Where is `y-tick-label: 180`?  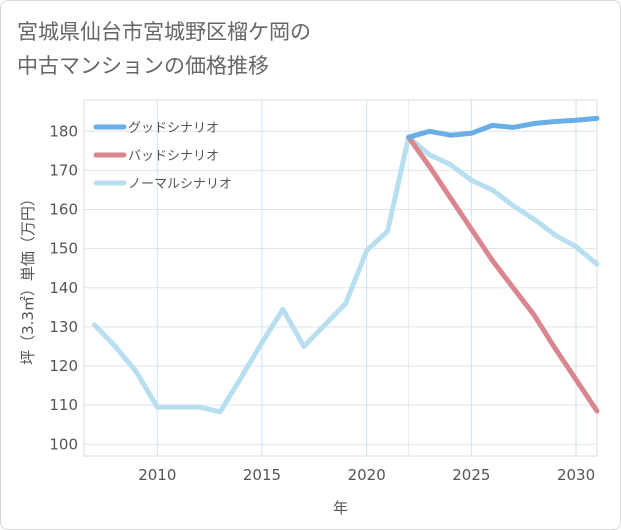
y-tick-label: 180 is located at coordinates (63, 131).